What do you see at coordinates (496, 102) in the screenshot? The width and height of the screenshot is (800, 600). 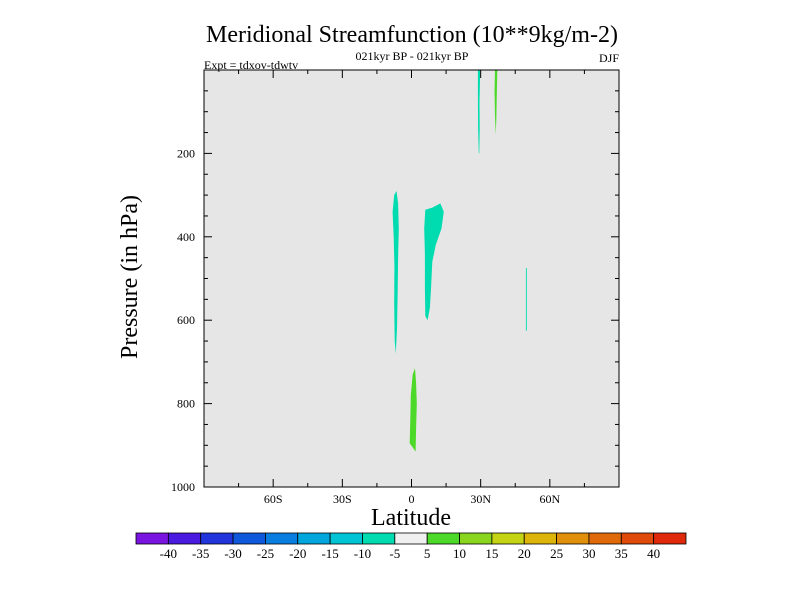 I see `contour-region-upper-positive-37N` at bounding box center [496, 102].